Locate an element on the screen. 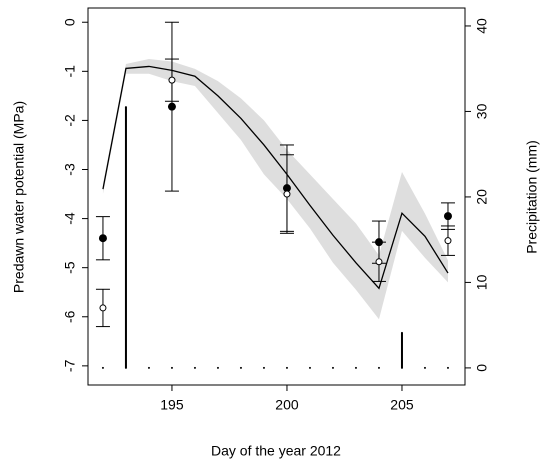 The width and height of the screenshot is (543, 471). y-tick-label: 0 is located at coordinates (70, 22).